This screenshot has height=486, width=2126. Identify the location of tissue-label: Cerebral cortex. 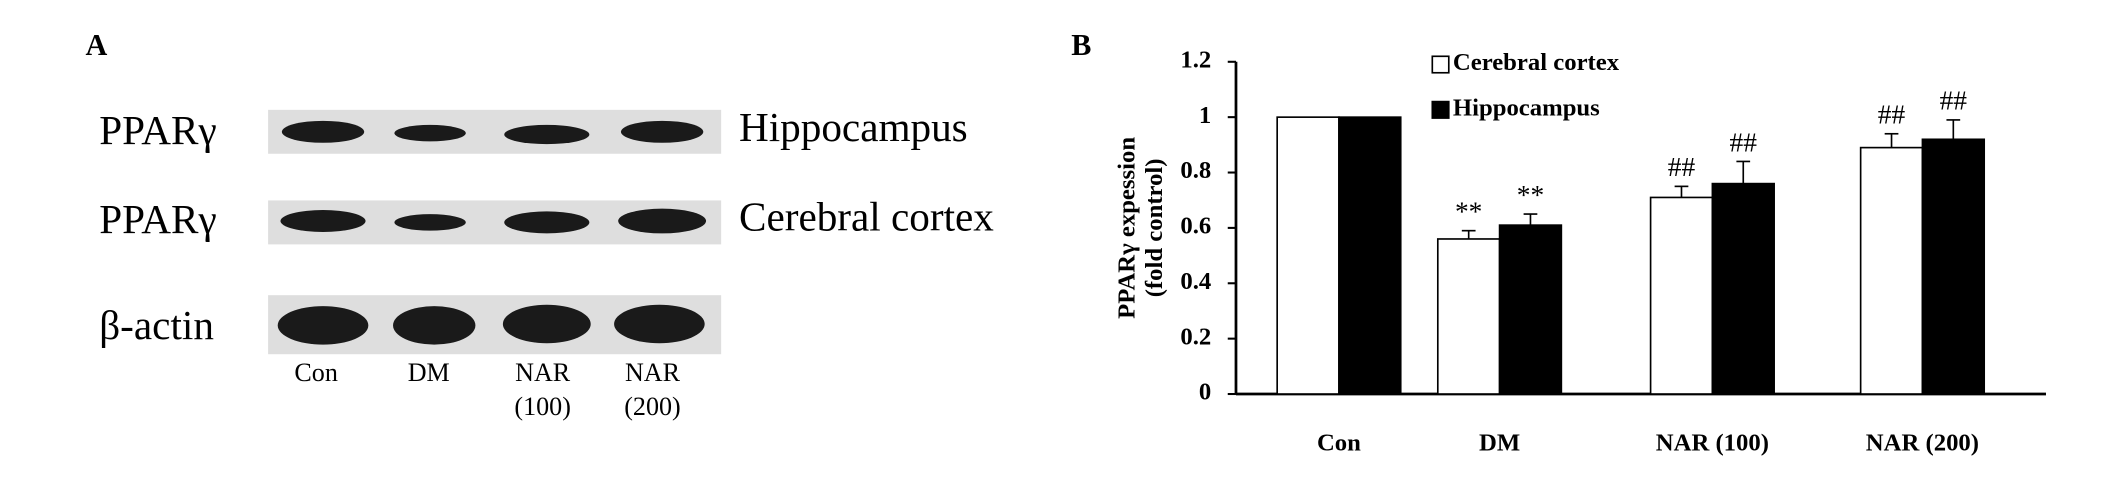
(866, 216).